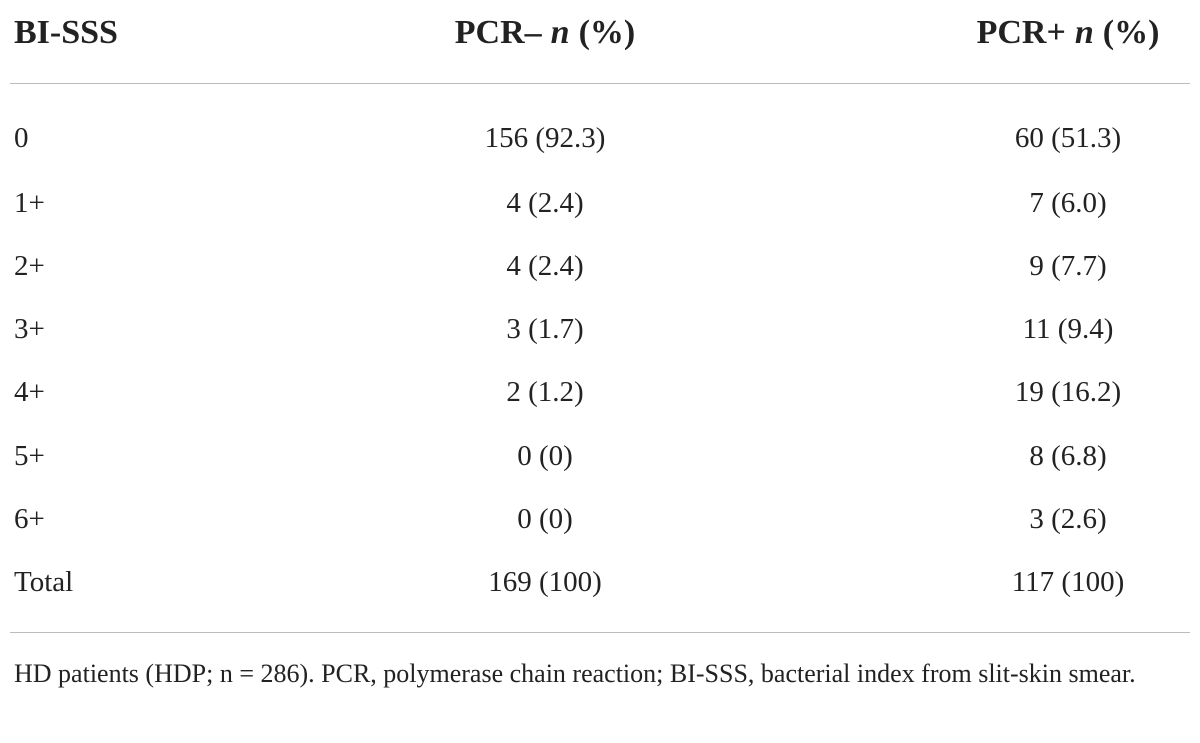  I want to click on table-cell: 156 (92.3), so click(545, 138).